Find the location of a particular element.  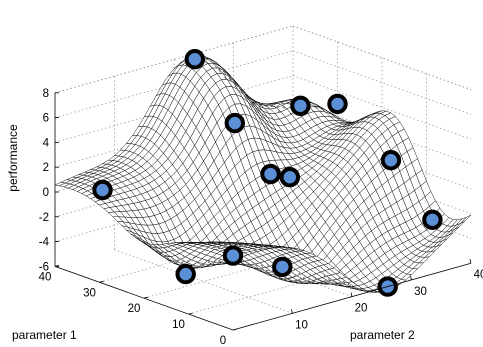

z-tick-label: -6 is located at coordinates (44, 267).